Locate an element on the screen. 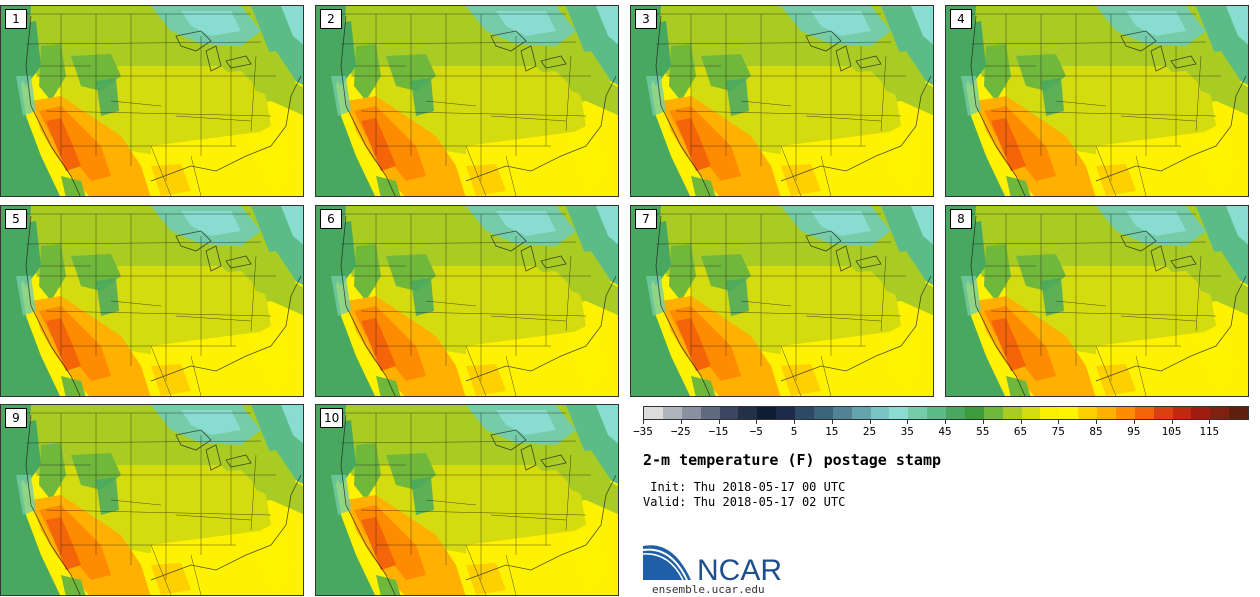  map-panel-6: 6 is located at coordinates (467, 301).